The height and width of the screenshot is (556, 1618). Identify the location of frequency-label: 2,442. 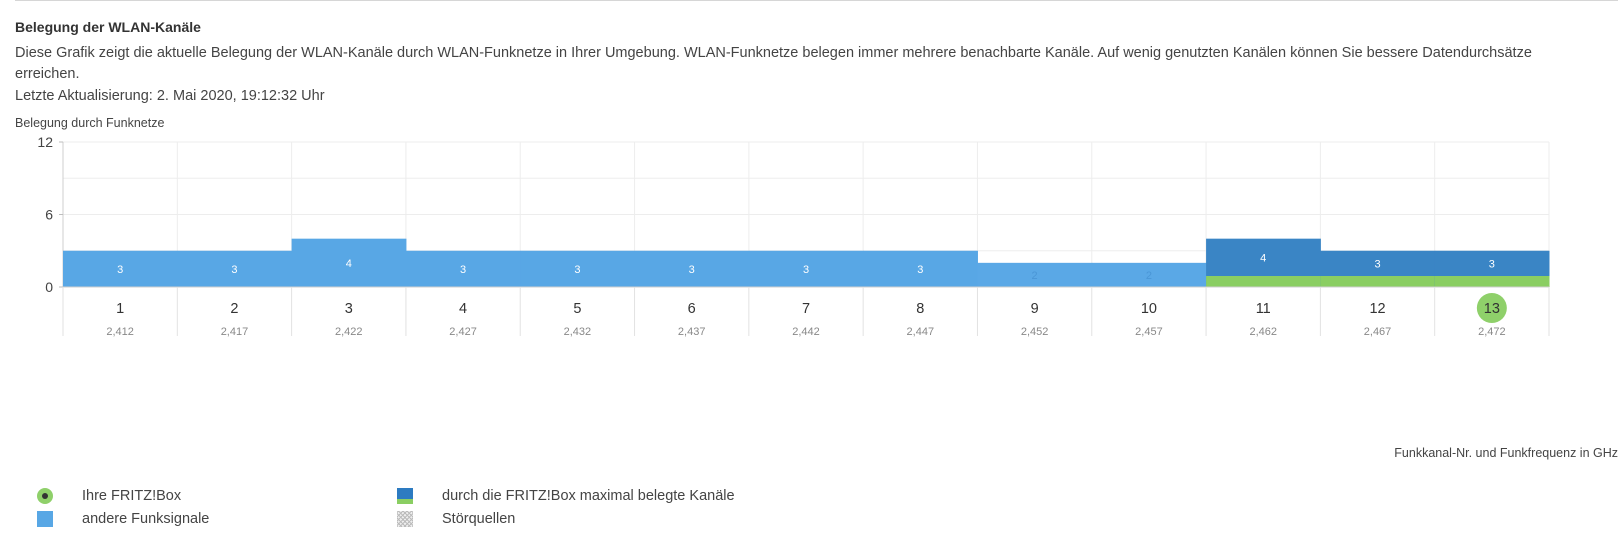
(806, 332).